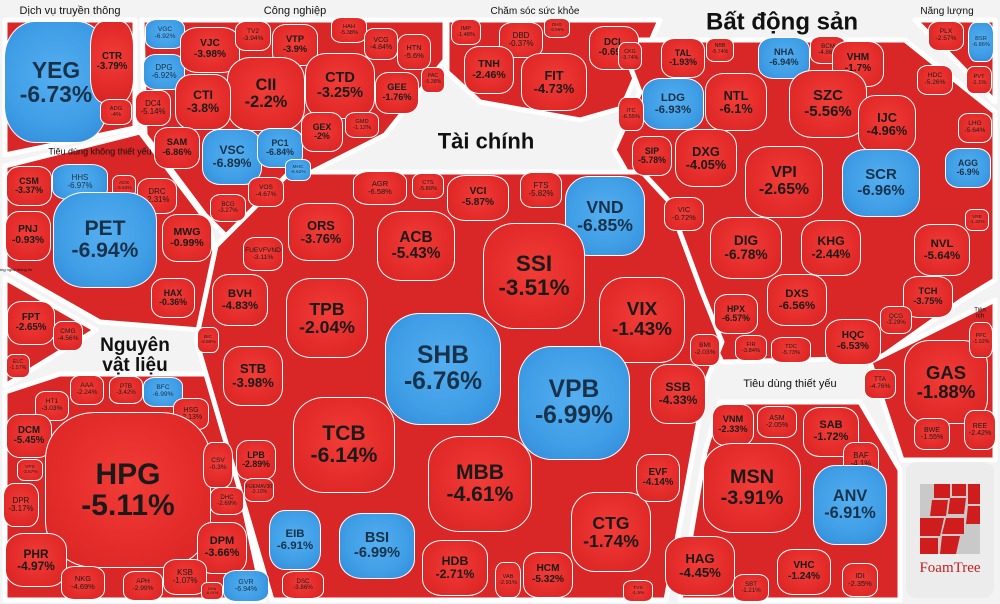 This screenshot has width=1000, height=604. What do you see at coordinates (126, 390) in the screenshot?
I see `stock-cell-ptb: PTB -3.42%` at bounding box center [126, 390].